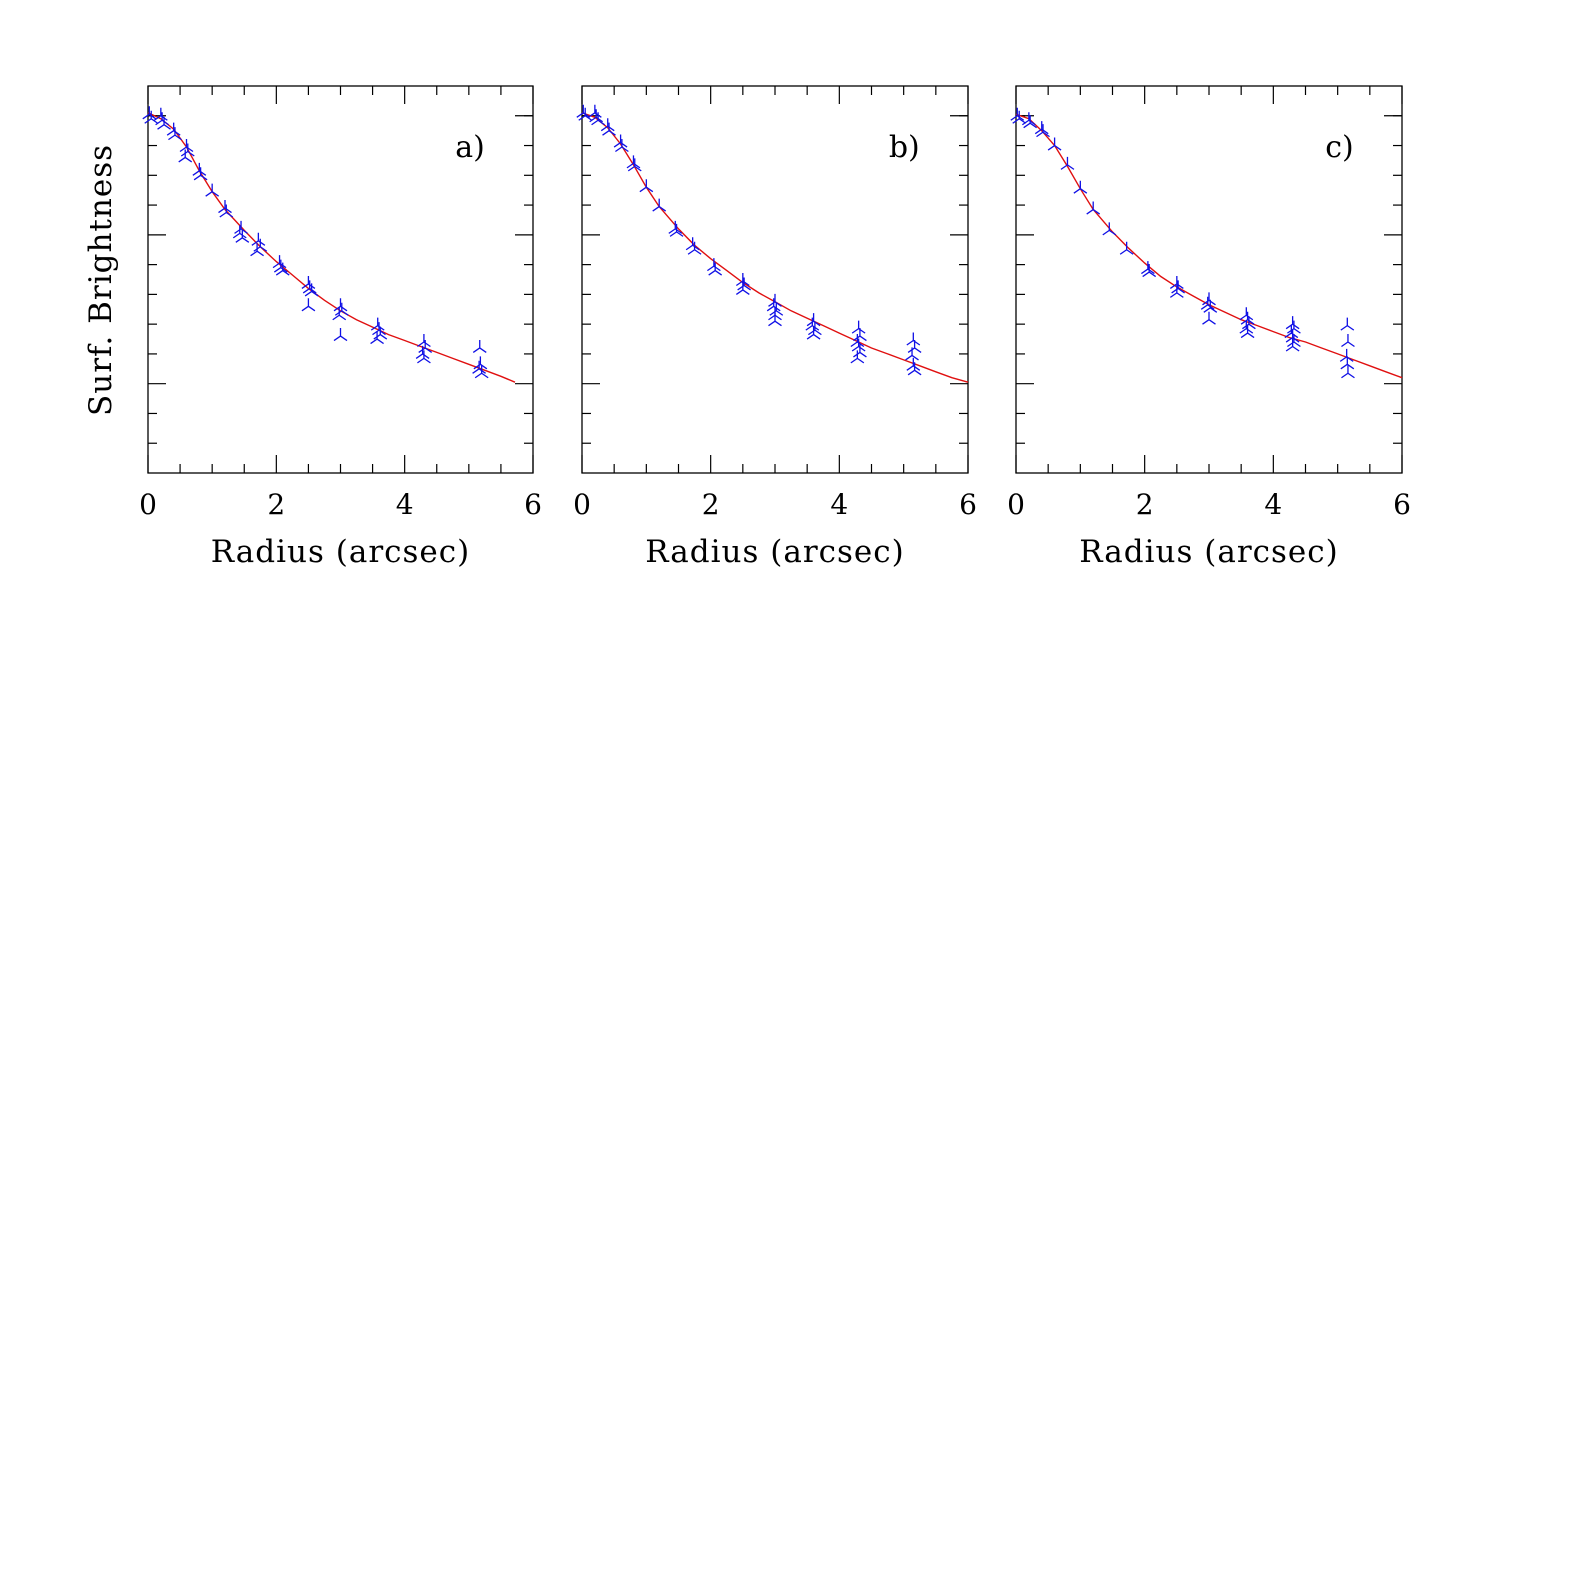  I want to click on panel-a: 0 2 4 6 Radius (arcsec) a), so click(340, 327).